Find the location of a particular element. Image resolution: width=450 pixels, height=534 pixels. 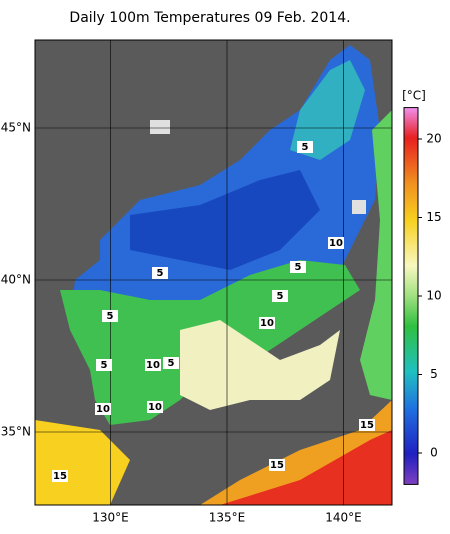

sea-coldest is located at coordinates (225, 220).